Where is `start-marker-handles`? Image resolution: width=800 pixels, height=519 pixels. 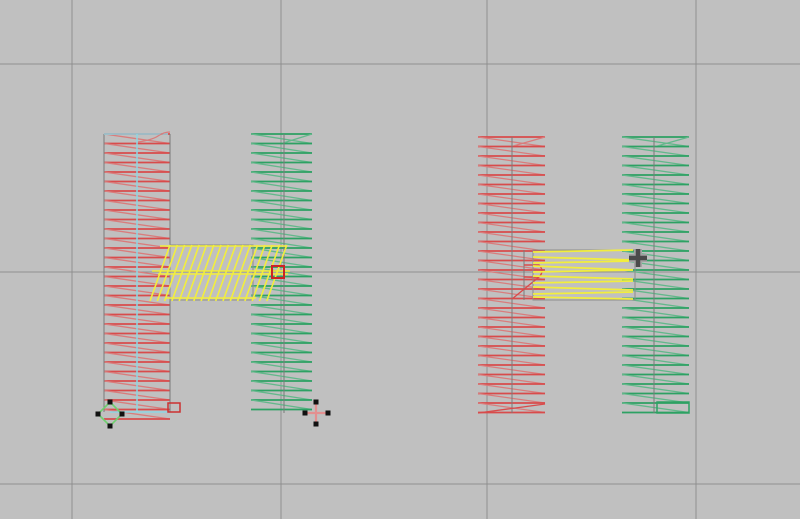 start-marker-handles is located at coordinates (110, 414).